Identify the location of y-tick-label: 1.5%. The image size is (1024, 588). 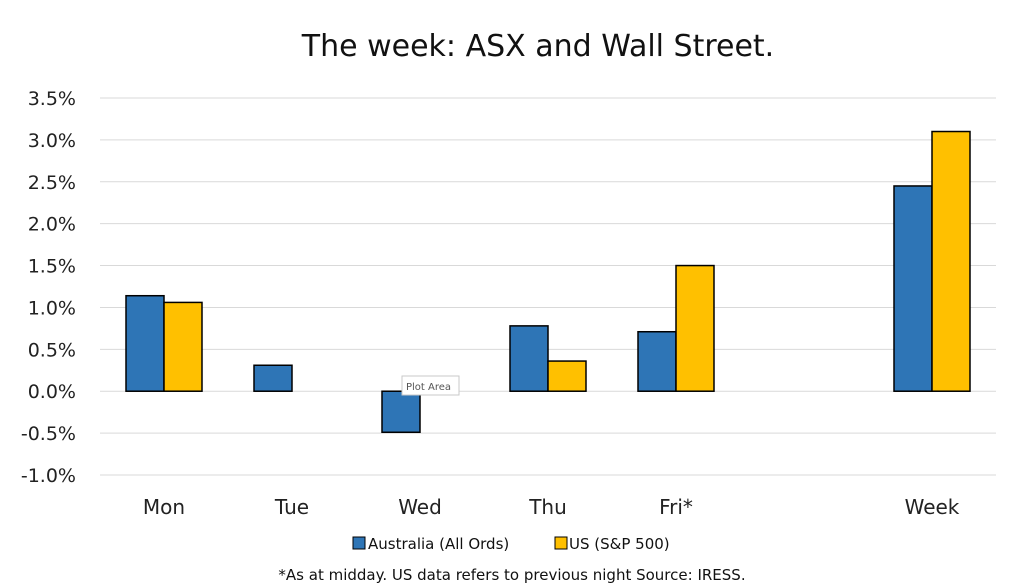
(52, 267).